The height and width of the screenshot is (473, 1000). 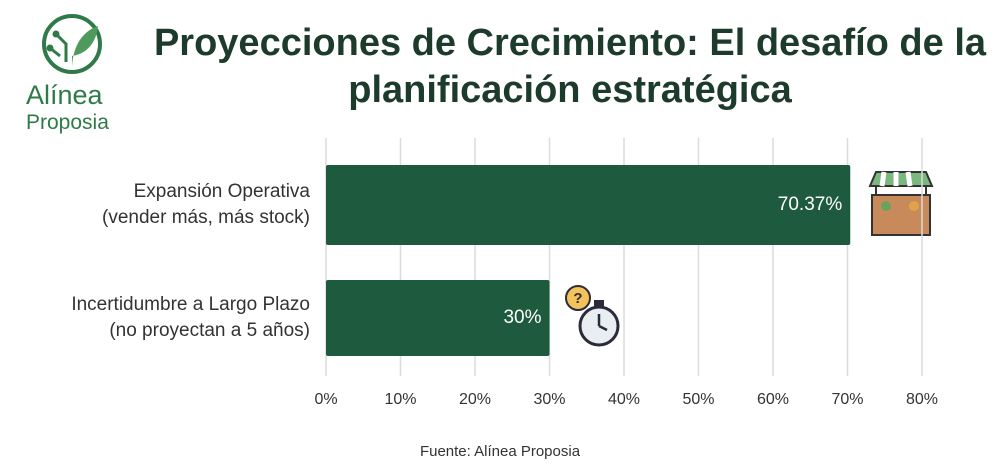 What do you see at coordinates (922, 399) in the screenshot?
I see `x-tick-label: 80%` at bounding box center [922, 399].